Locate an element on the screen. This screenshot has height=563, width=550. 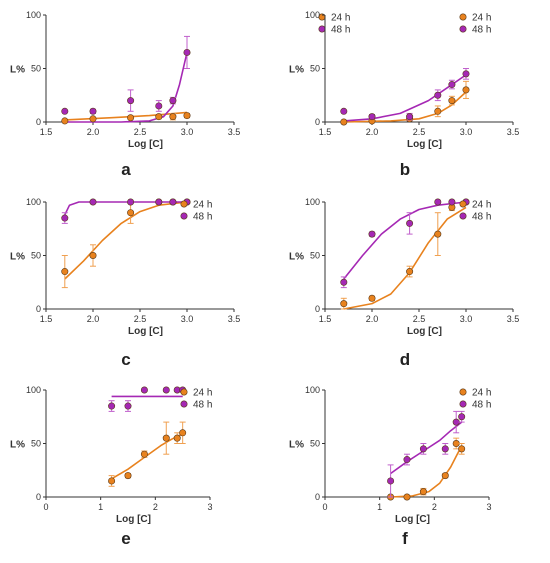
panel-e: 0 50 100 0 1 2 3 L% Log [C] 24 h48 h e is located at coordinates (111, 466).